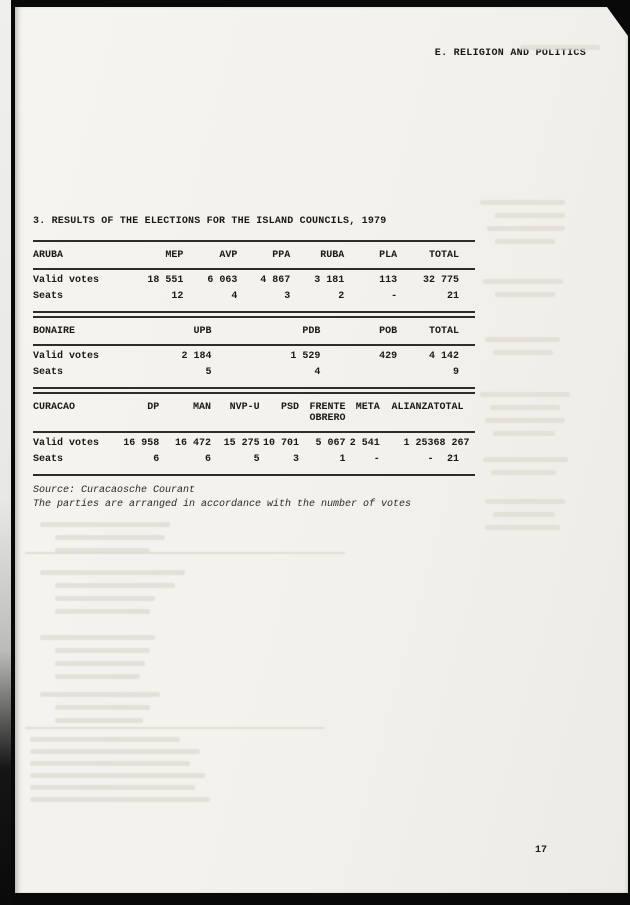 Image resolution: width=630 pixels, height=905 pixels. I want to click on column-header: NVP-U, so click(235, 413).